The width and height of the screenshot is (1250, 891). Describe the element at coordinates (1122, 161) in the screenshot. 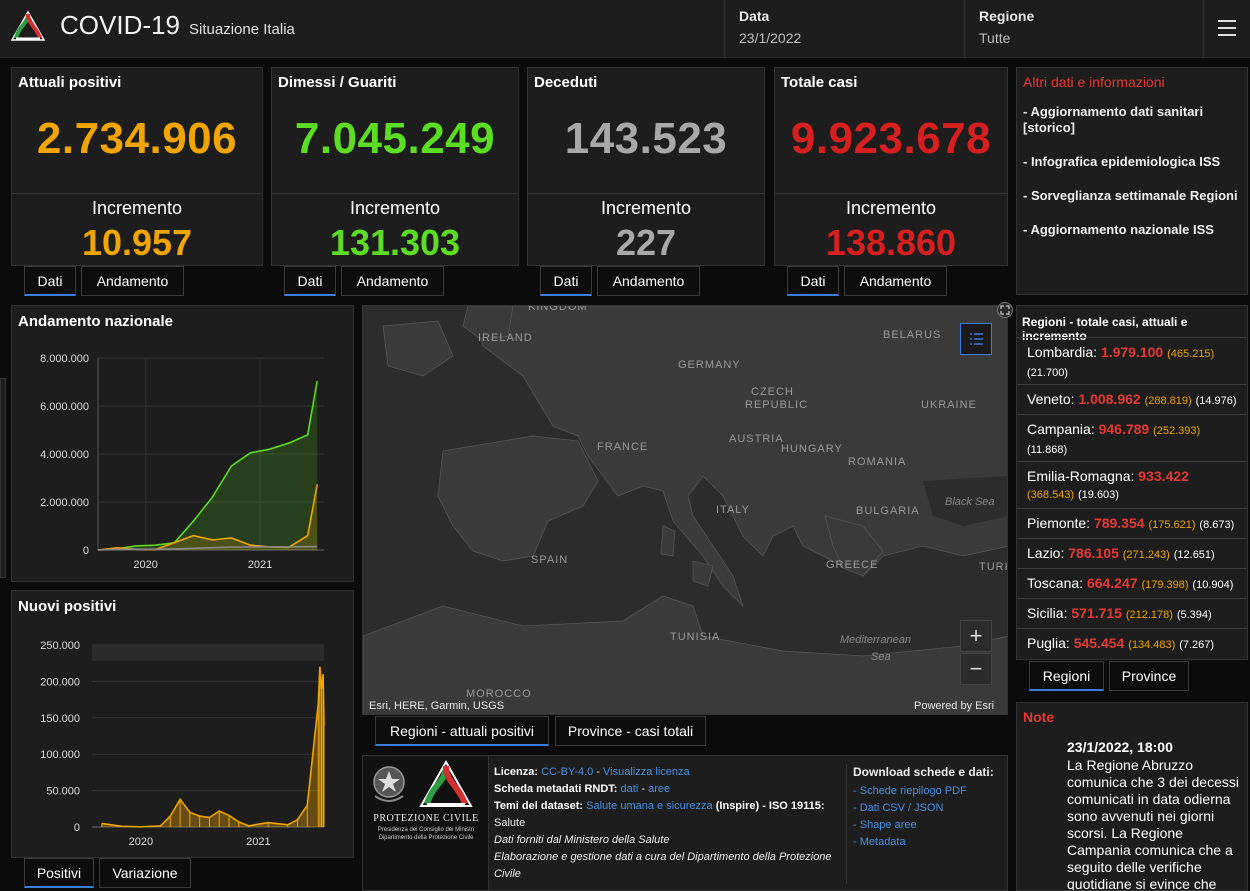

I see `info-link-infografica: - Infografica epidemiologica ISS` at that location.